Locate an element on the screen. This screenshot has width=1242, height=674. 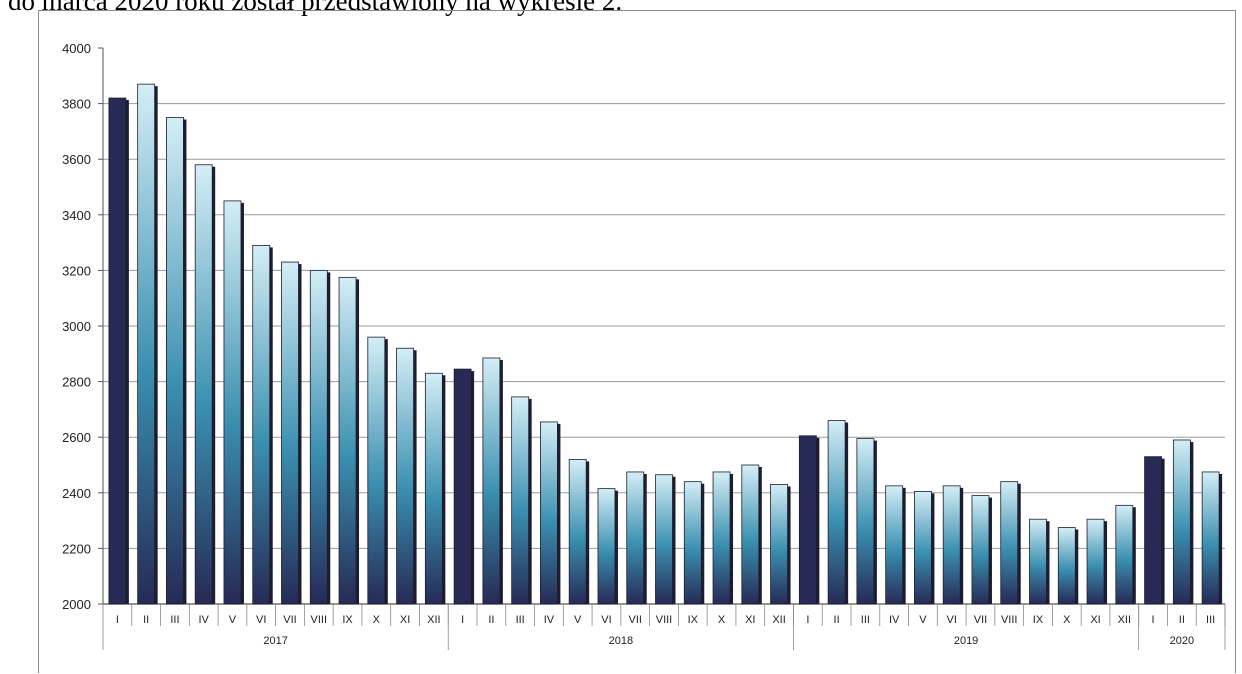
y-tick-label: 2600 is located at coordinates (76, 437).